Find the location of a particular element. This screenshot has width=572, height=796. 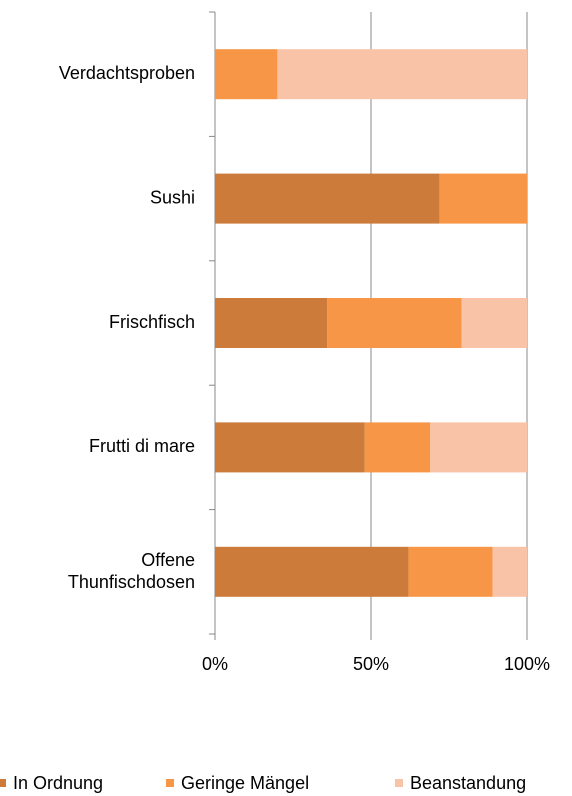

y-tick-label: Frutti di mare is located at coordinates (142, 446).